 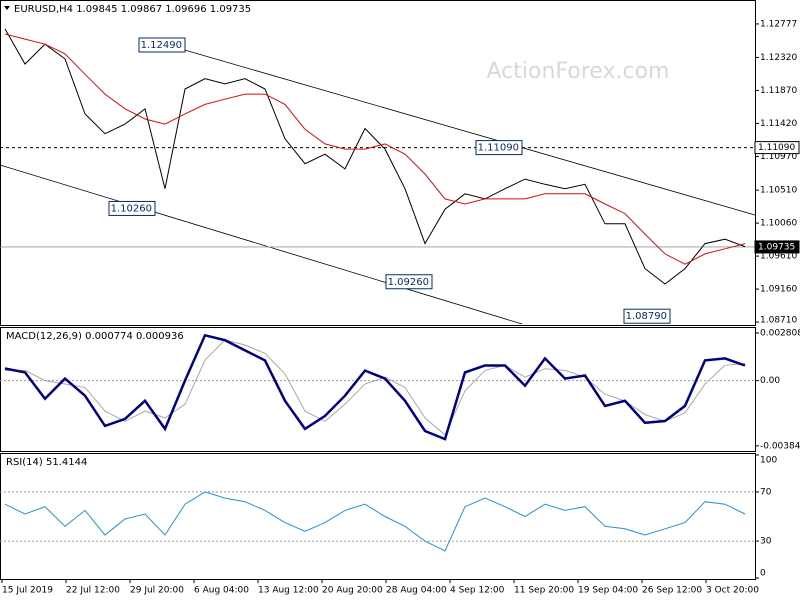 What do you see at coordinates (477, 591) in the screenshot?
I see `x-tick-label: 4 Sep 12:00` at bounding box center [477, 591].